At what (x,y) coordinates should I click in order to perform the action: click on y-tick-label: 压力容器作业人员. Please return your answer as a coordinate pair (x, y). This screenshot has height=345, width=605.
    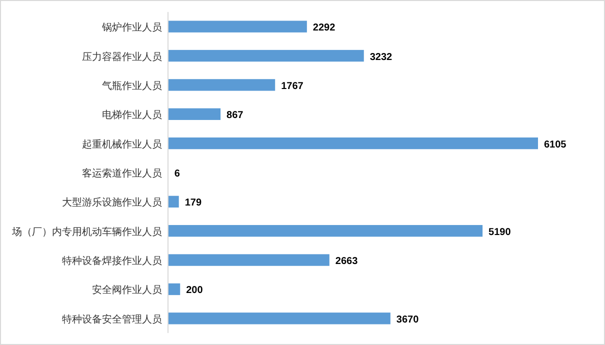
    Looking at the image, I should click on (122, 56).